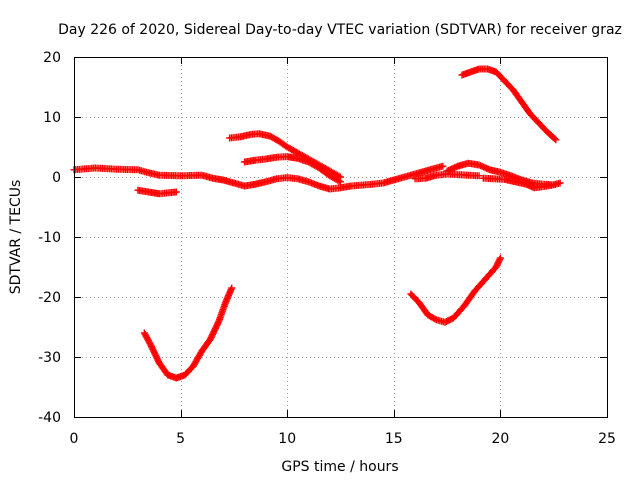 This screenshot has height=480, width=640. What do you see at coordinates (52, 58) in the screenshot?
I see `y-tick-label: 20` at bounding box center [52, 58].